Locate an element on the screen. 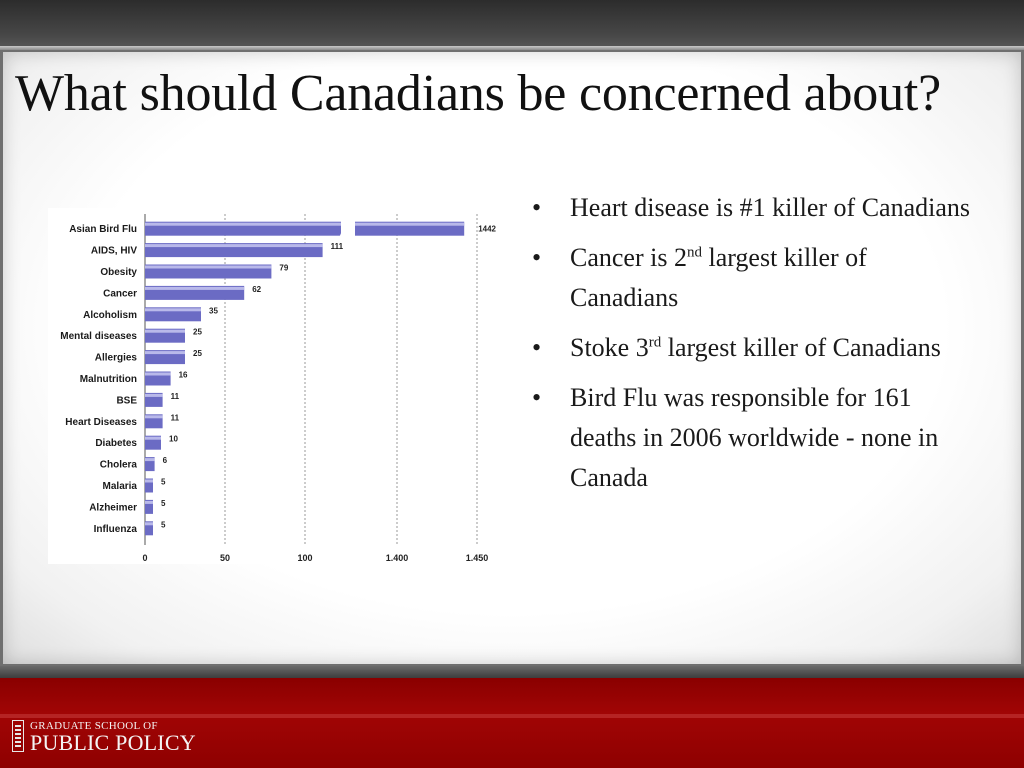 The width and height of the screenshot is (1024, 768). value-label: 16 is located at coordinates (183, 375).